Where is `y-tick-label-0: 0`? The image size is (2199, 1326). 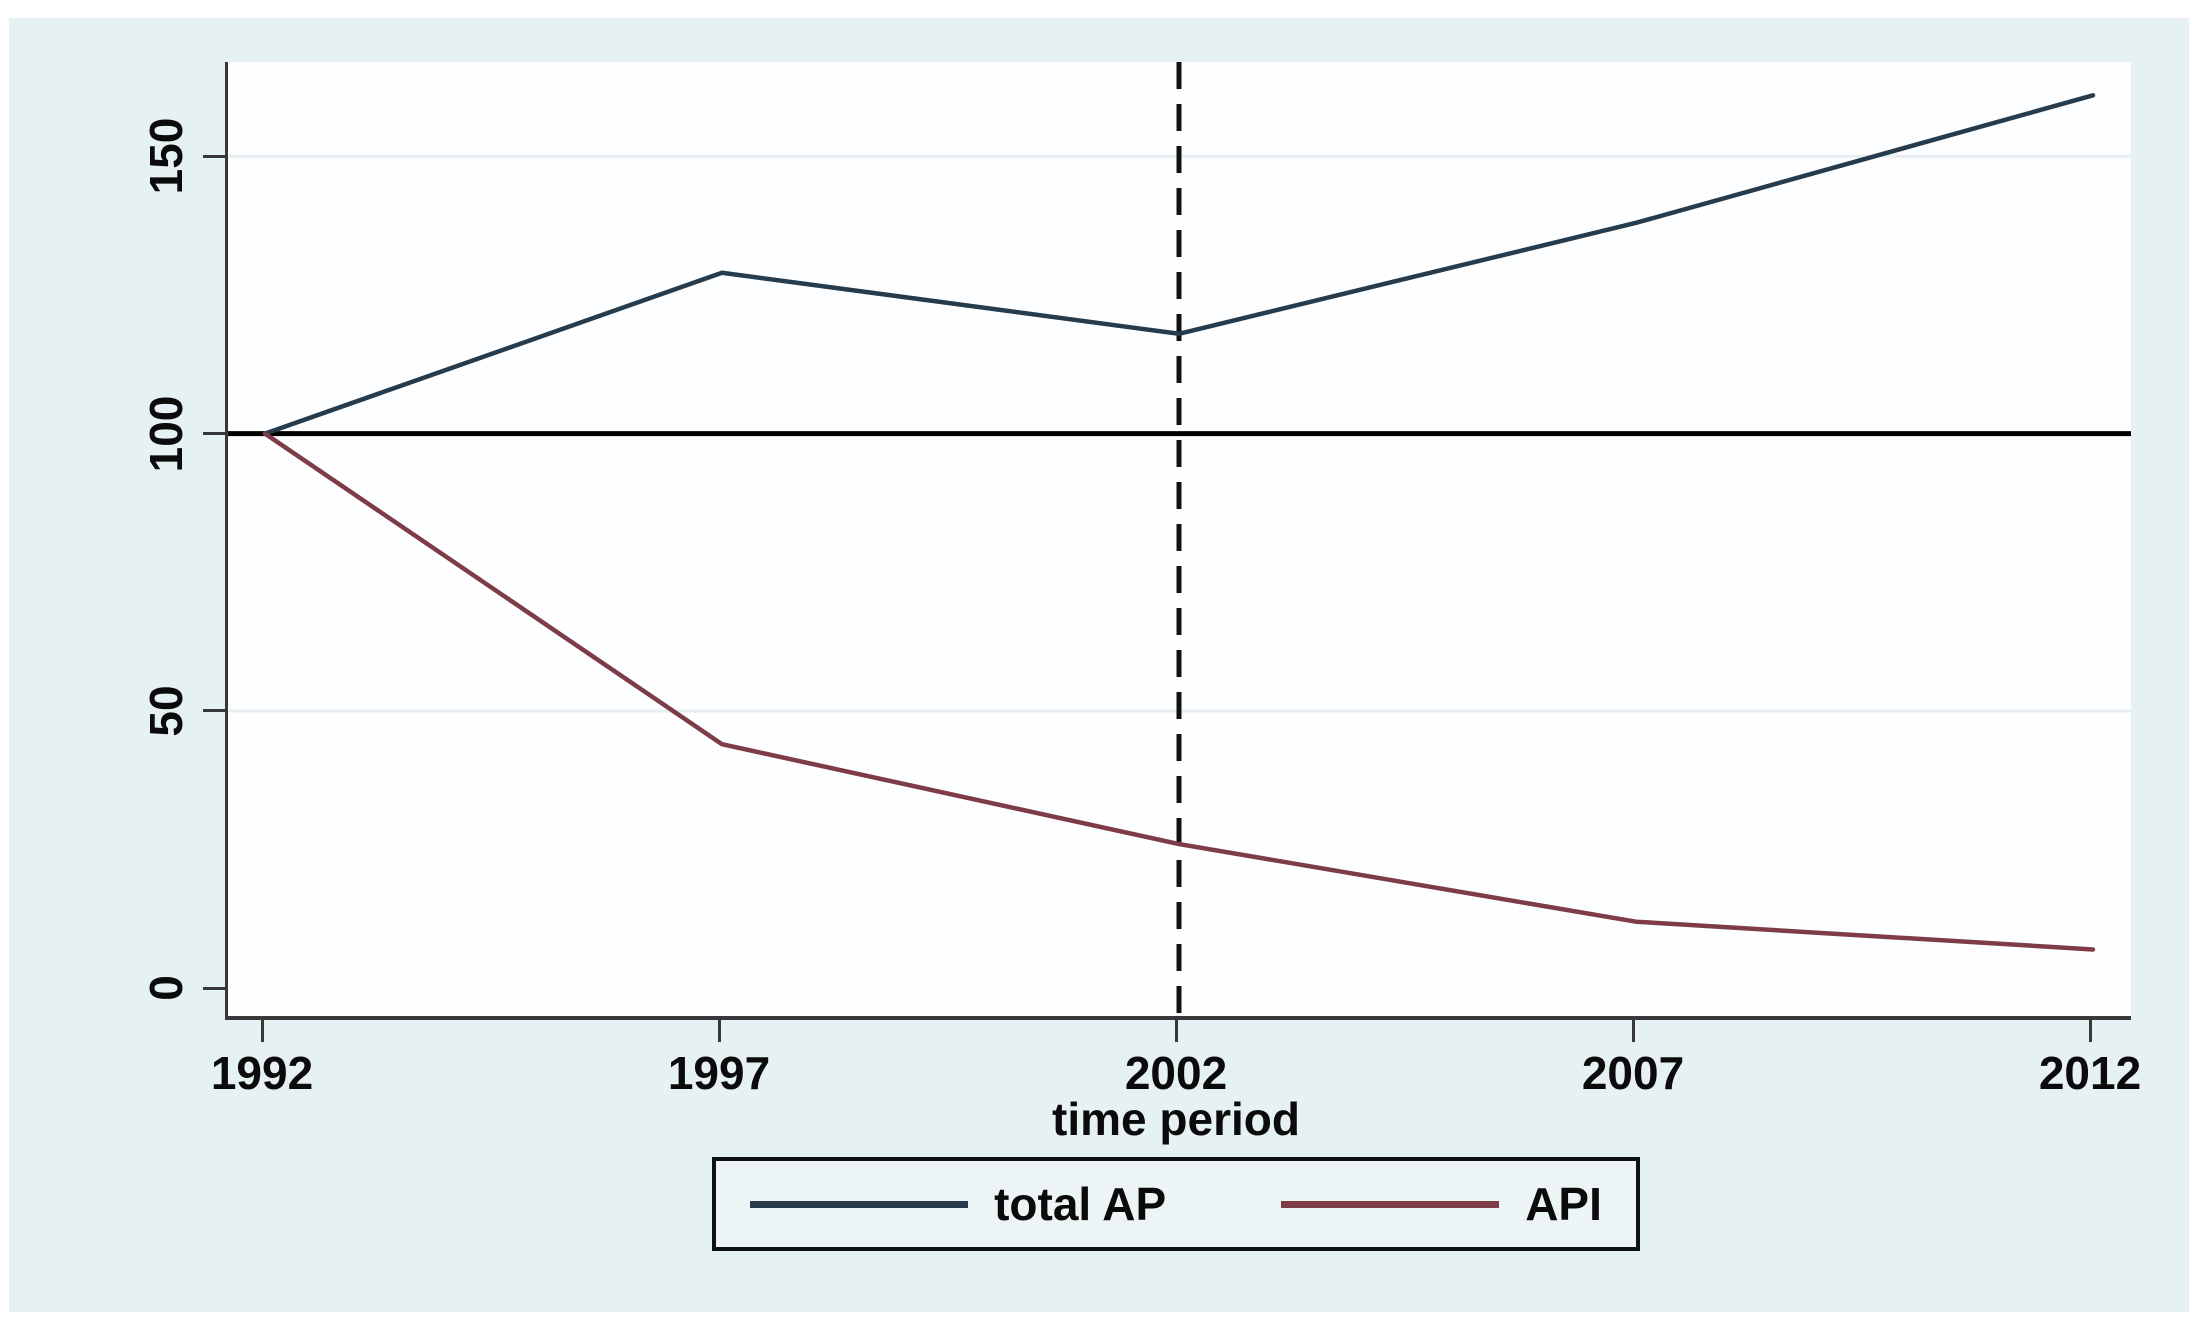
y-tick-label-0: 0 is located at coordinates (166, 988).